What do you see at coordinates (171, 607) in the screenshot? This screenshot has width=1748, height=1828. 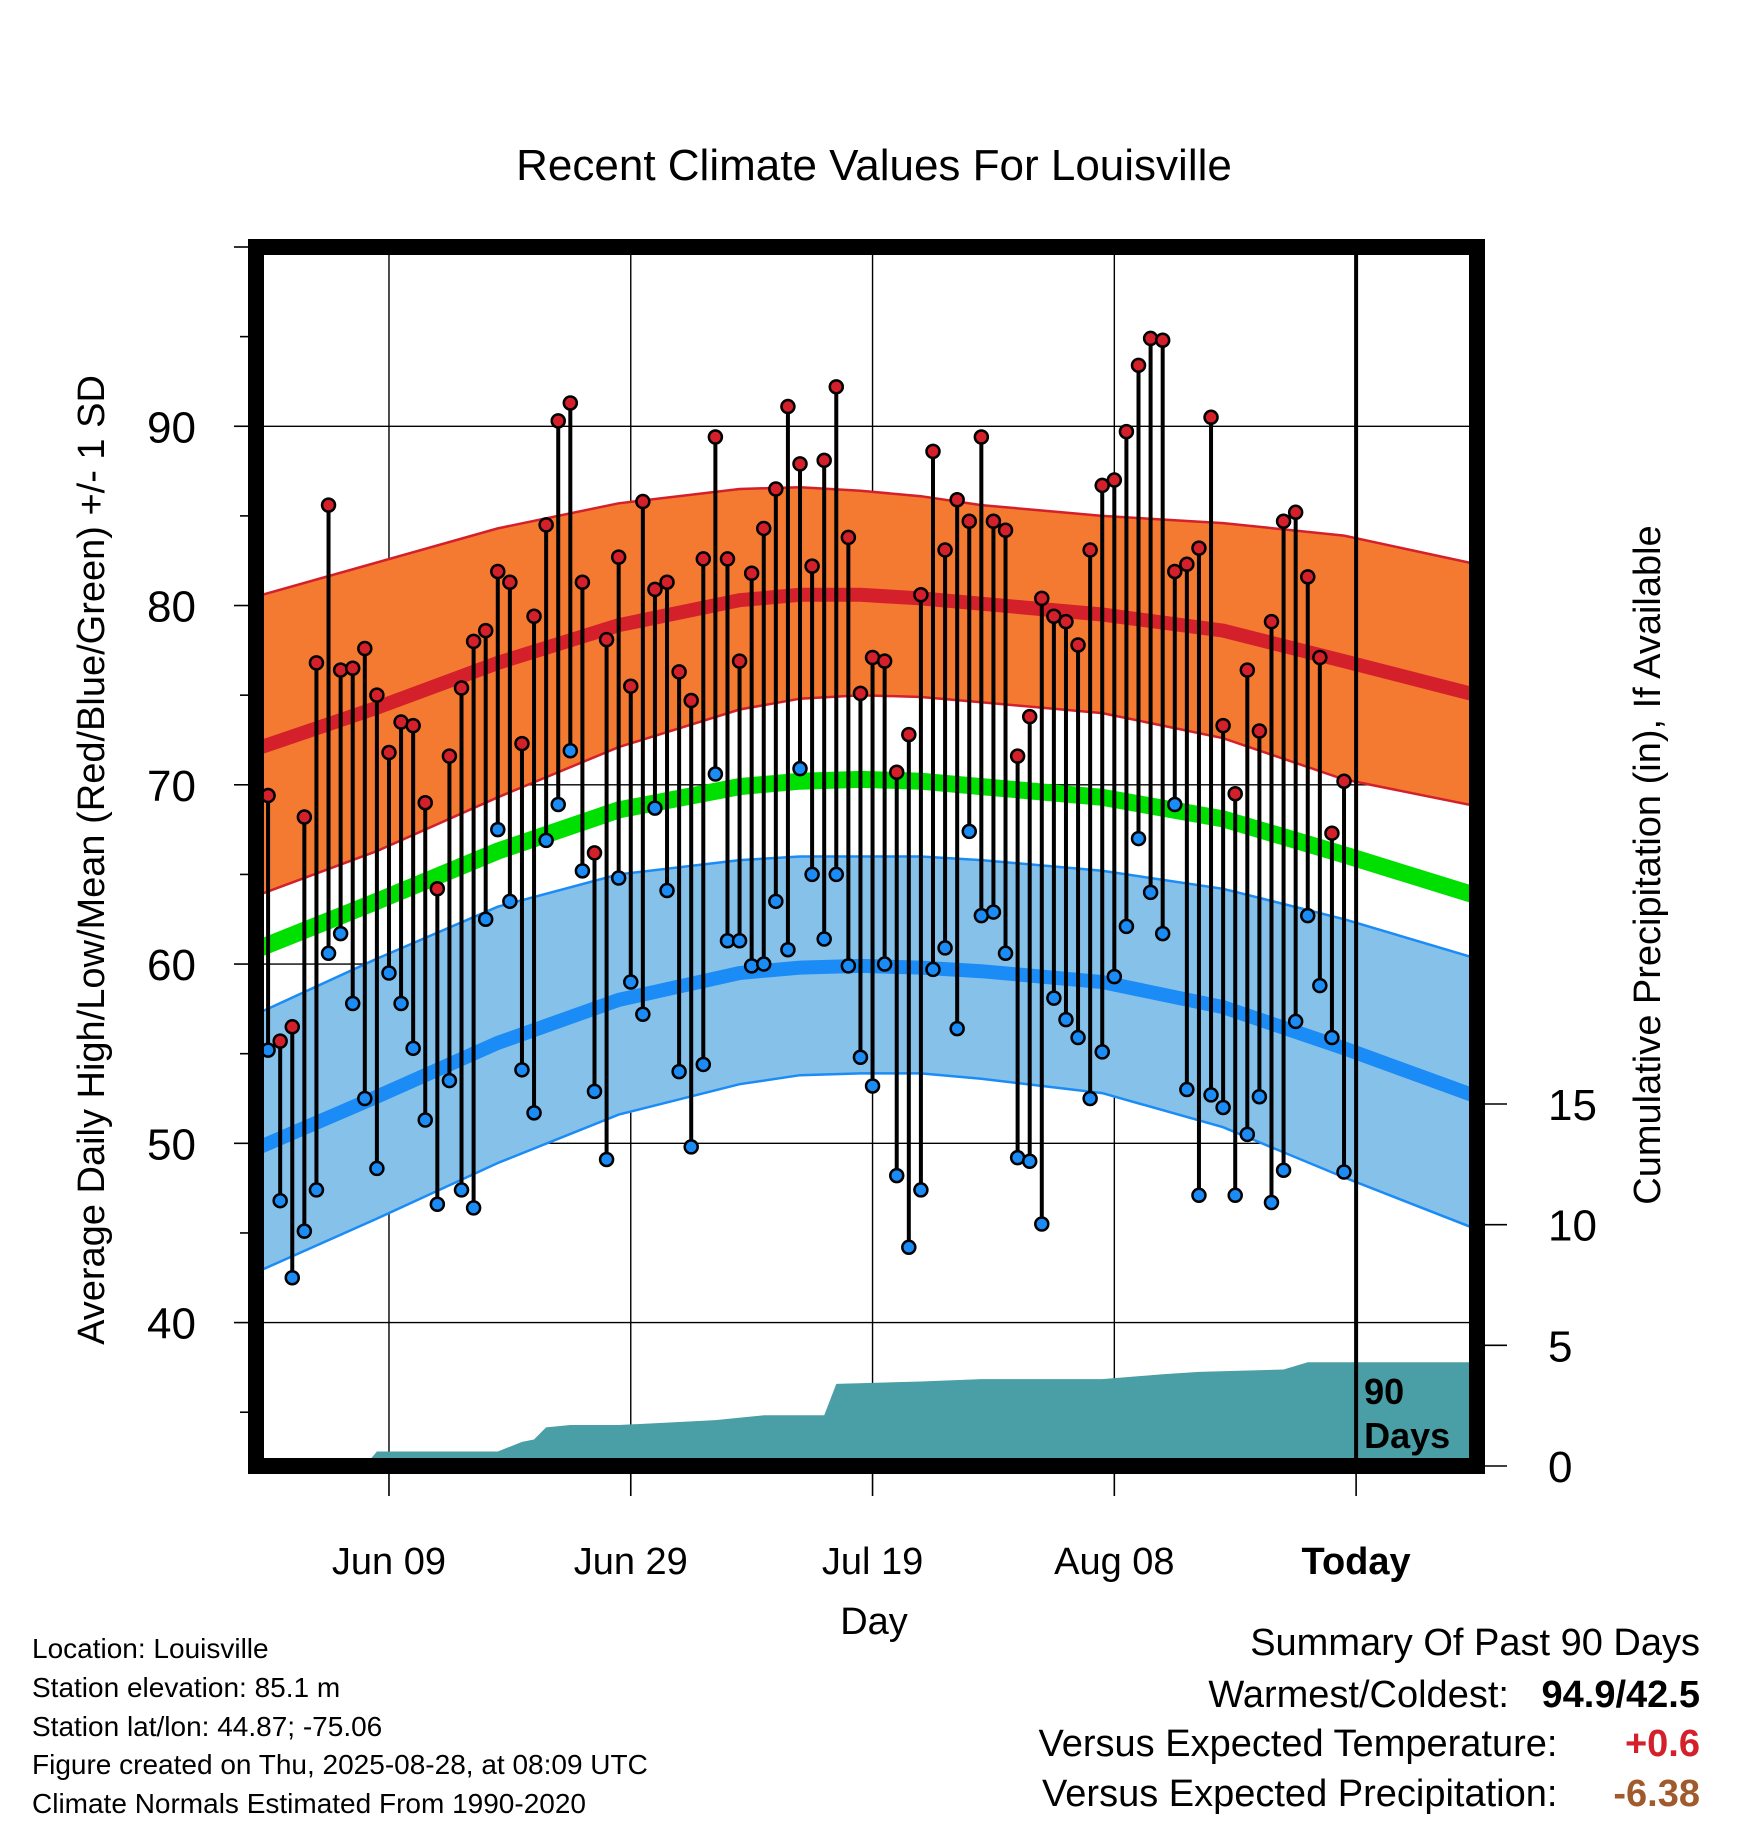 I see `y-left-tick-label: 80` at bounding box center [171, 607].